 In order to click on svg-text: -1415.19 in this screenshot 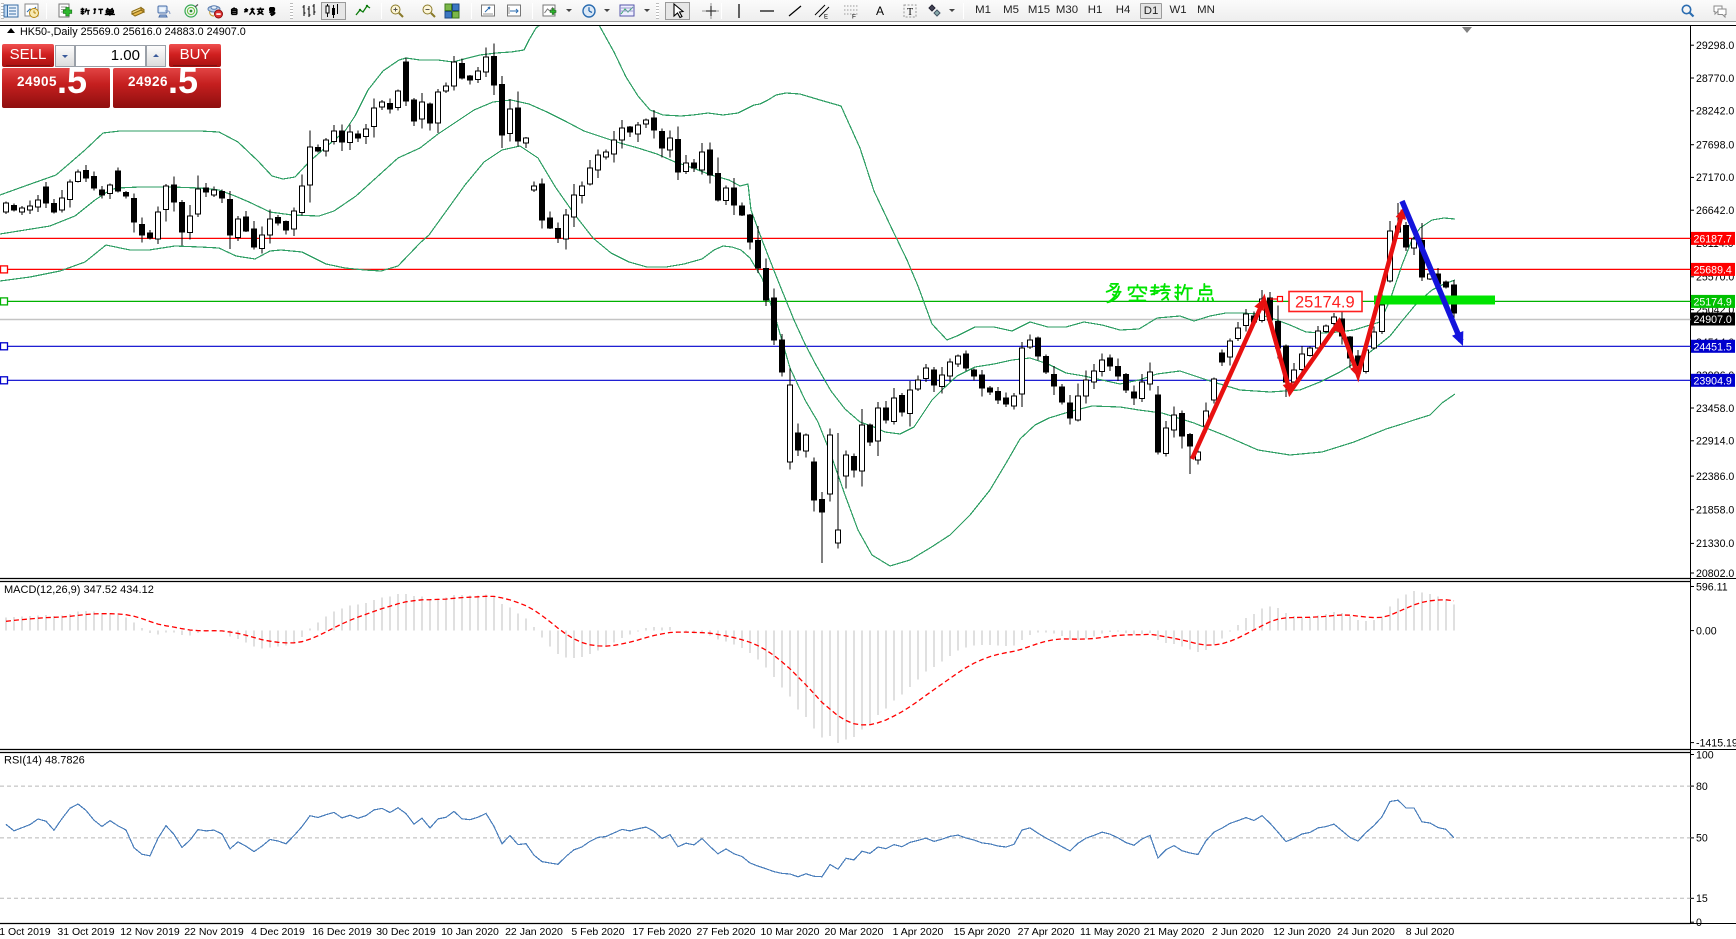, I will do `click(1716, 743)`.